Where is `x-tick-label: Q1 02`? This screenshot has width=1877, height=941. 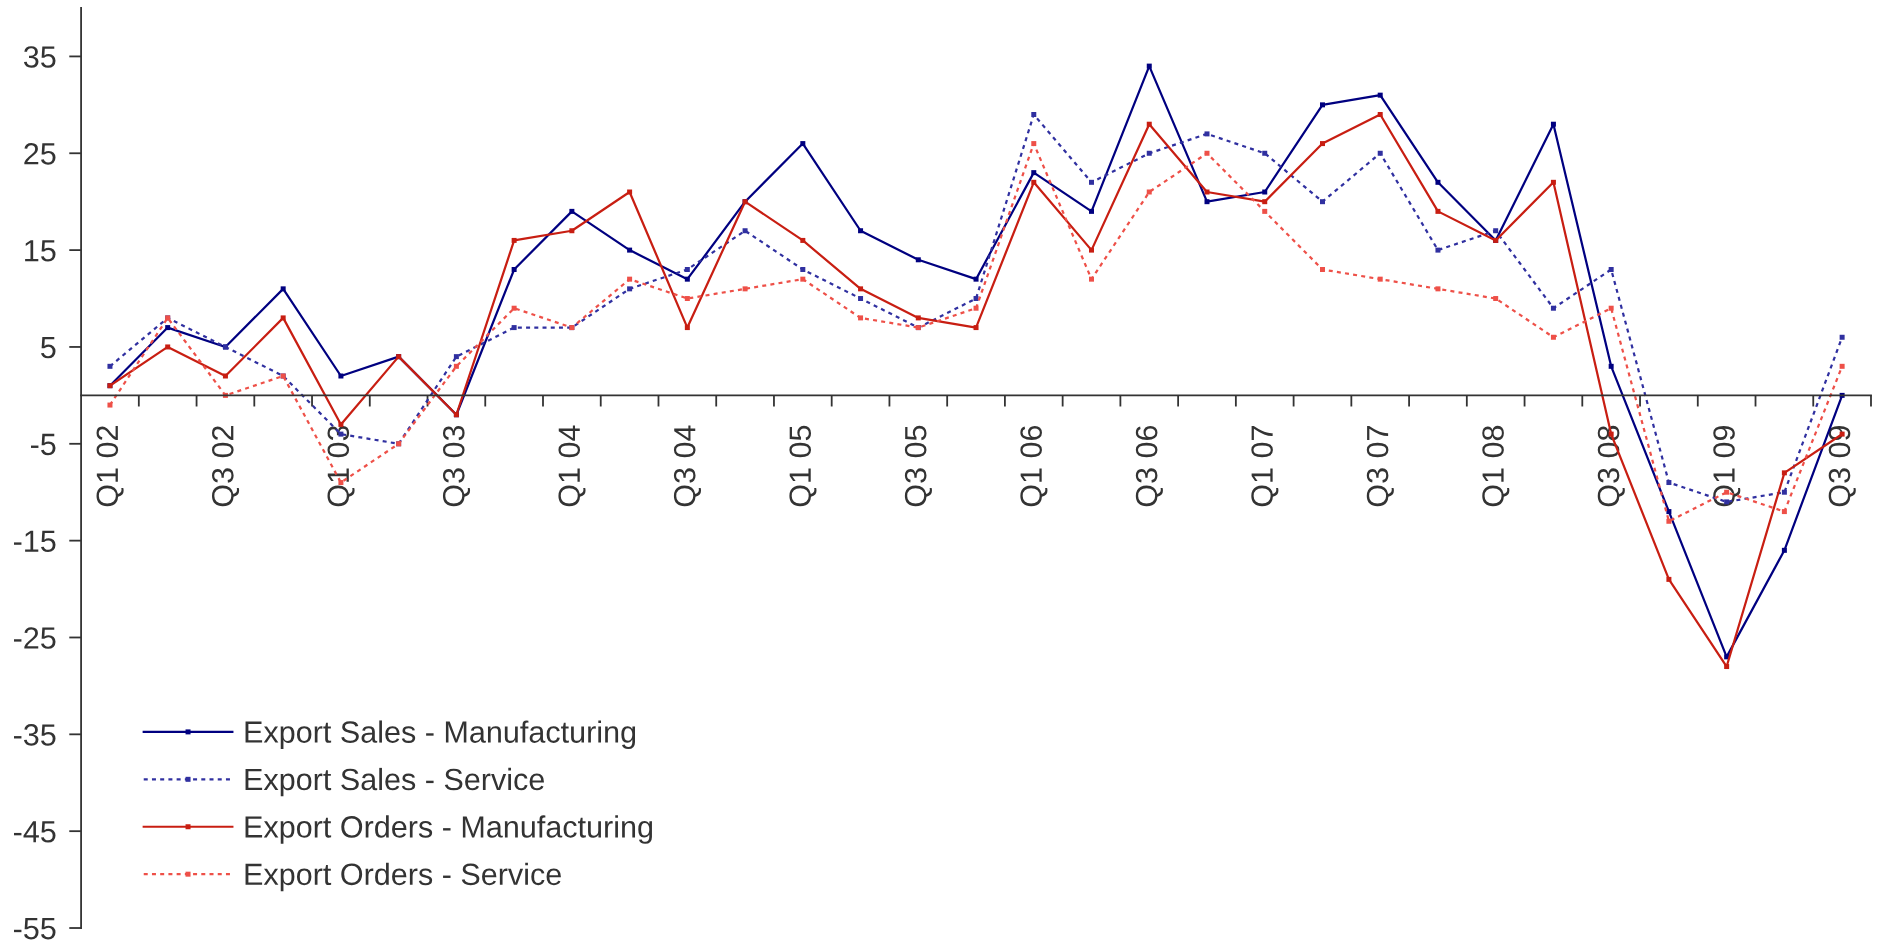
x-tick-label: Q1 02 is located at coordinates (110, 466).